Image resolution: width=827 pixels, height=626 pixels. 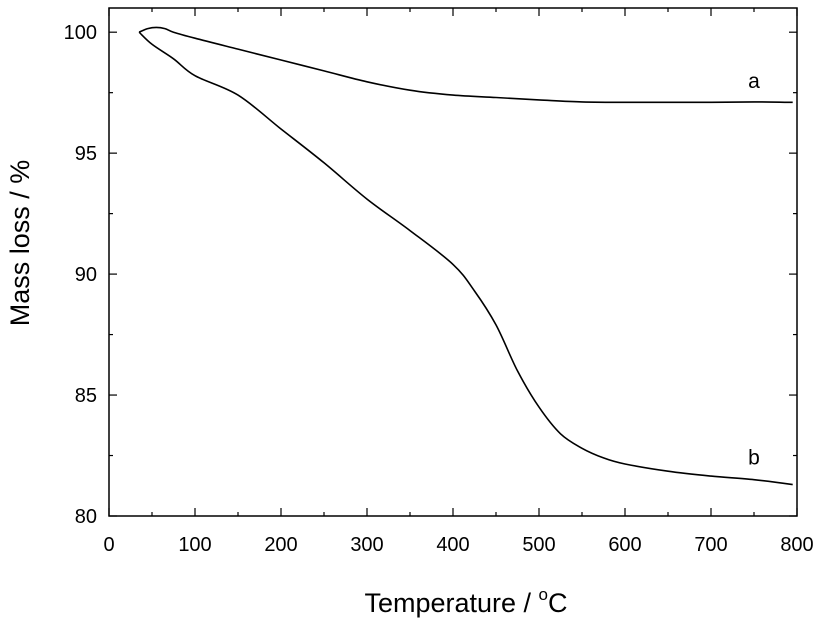 I want to click on x-tick-label: 300, so click(x=366, y=545).